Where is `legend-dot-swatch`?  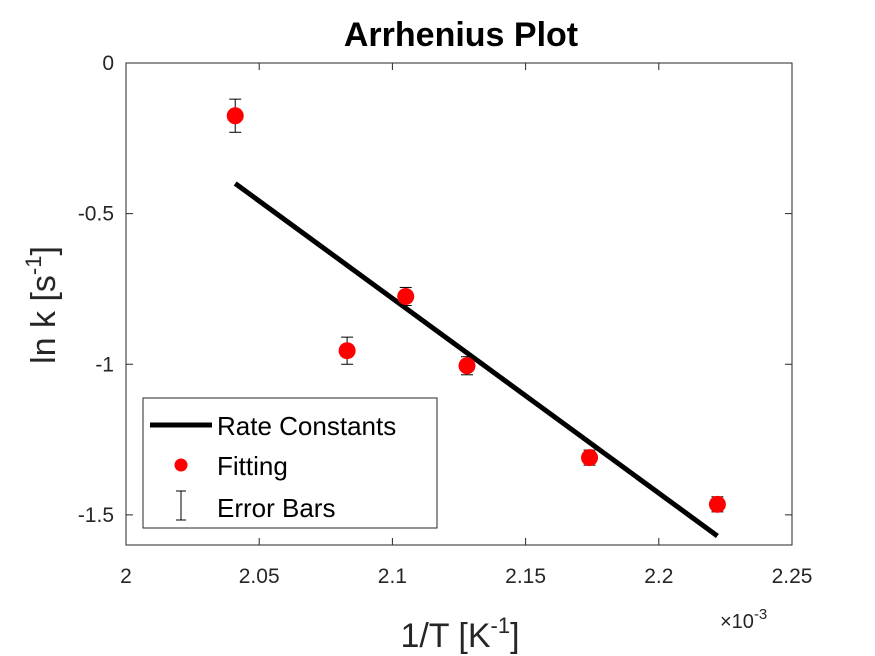 legend-dot-swatch is located at coordinates (181, 465).